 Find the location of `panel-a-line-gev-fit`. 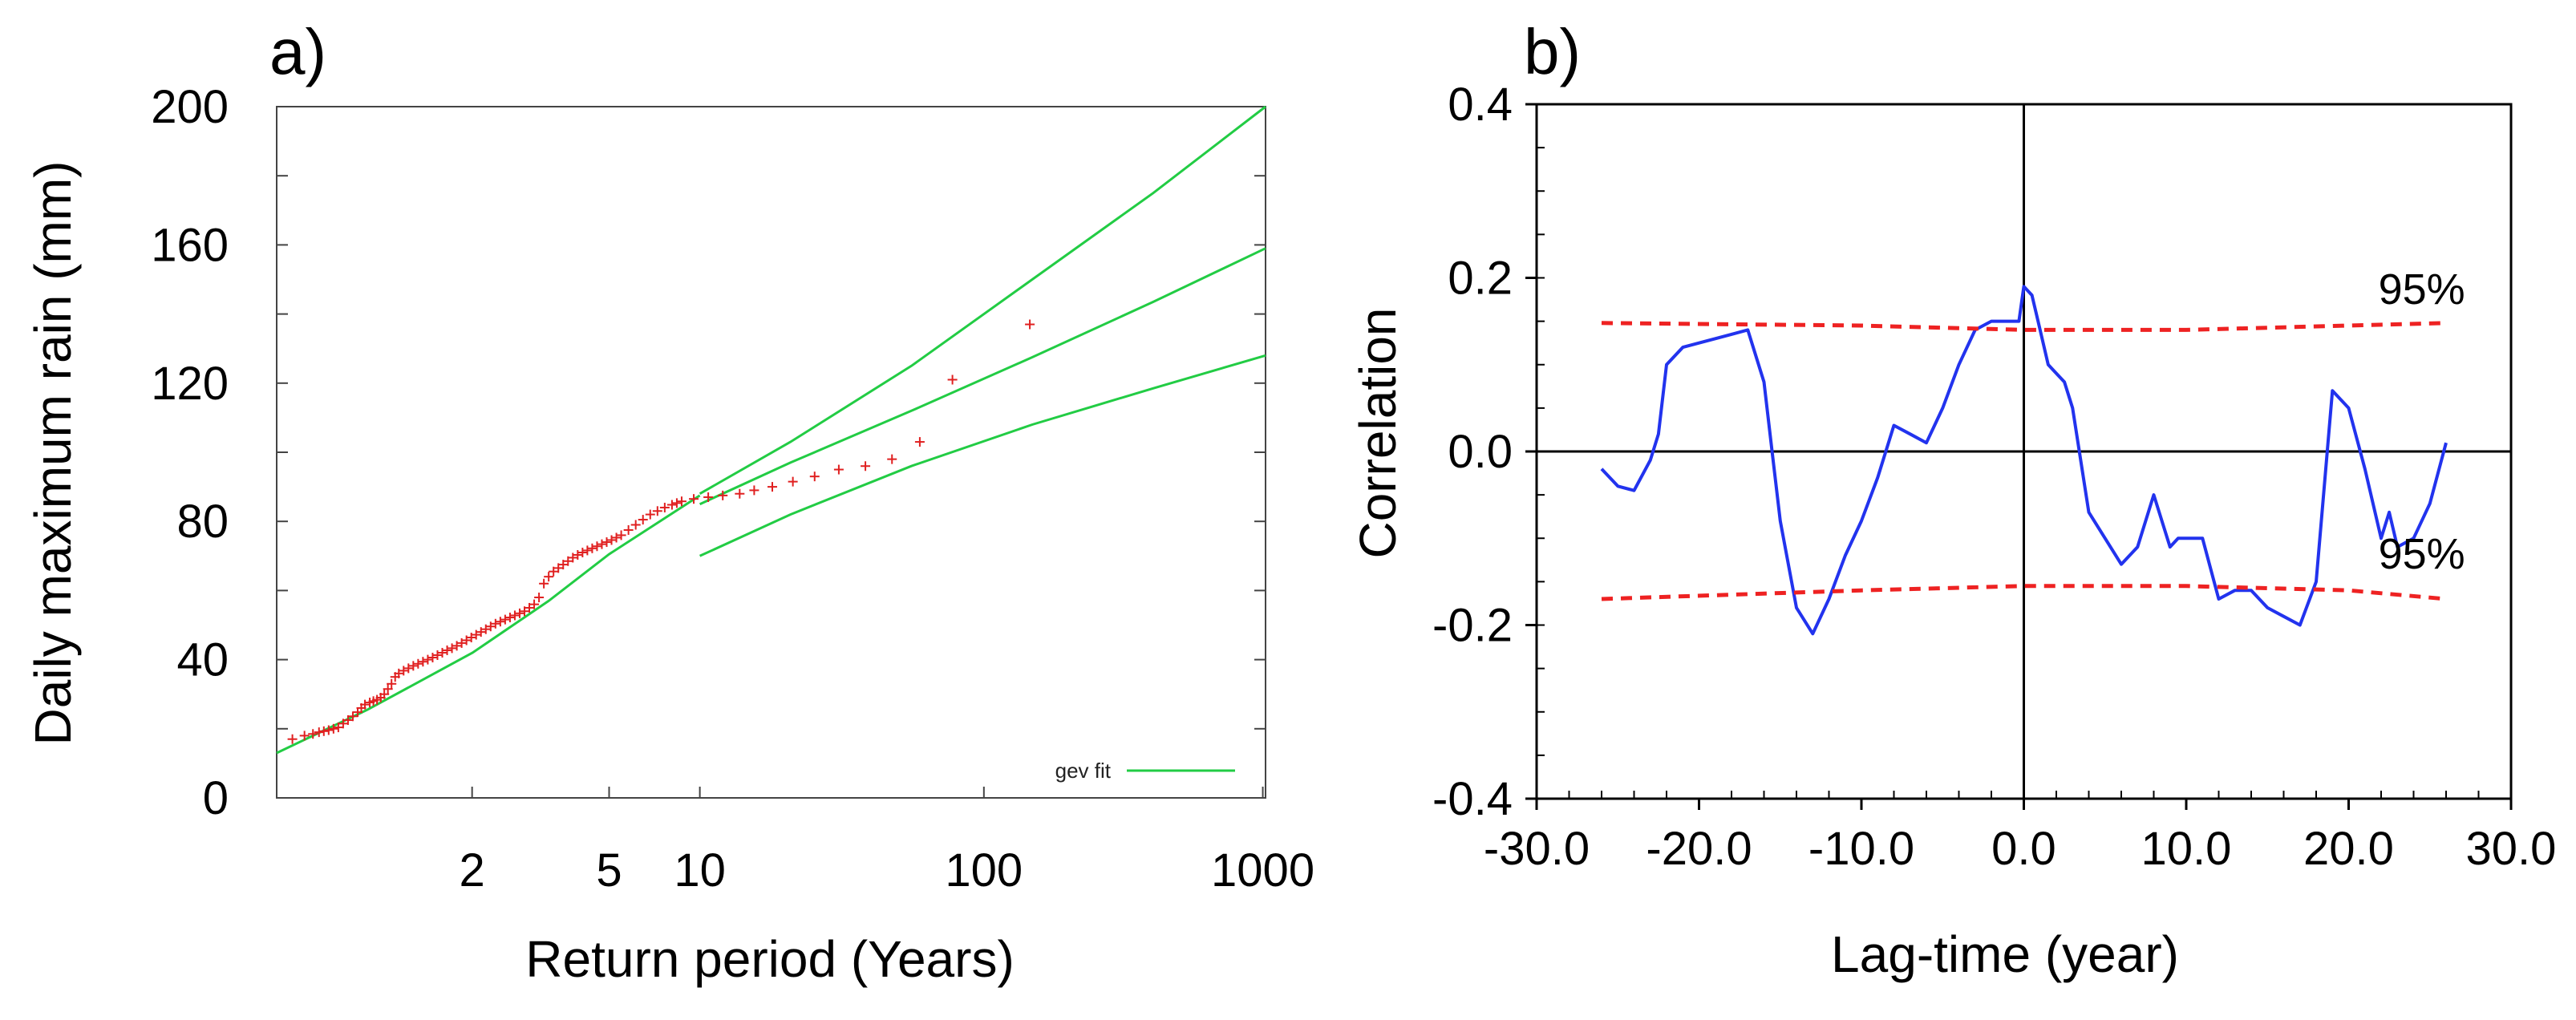

panel-a-line-gev-fit is located at coordinates (489, 624).